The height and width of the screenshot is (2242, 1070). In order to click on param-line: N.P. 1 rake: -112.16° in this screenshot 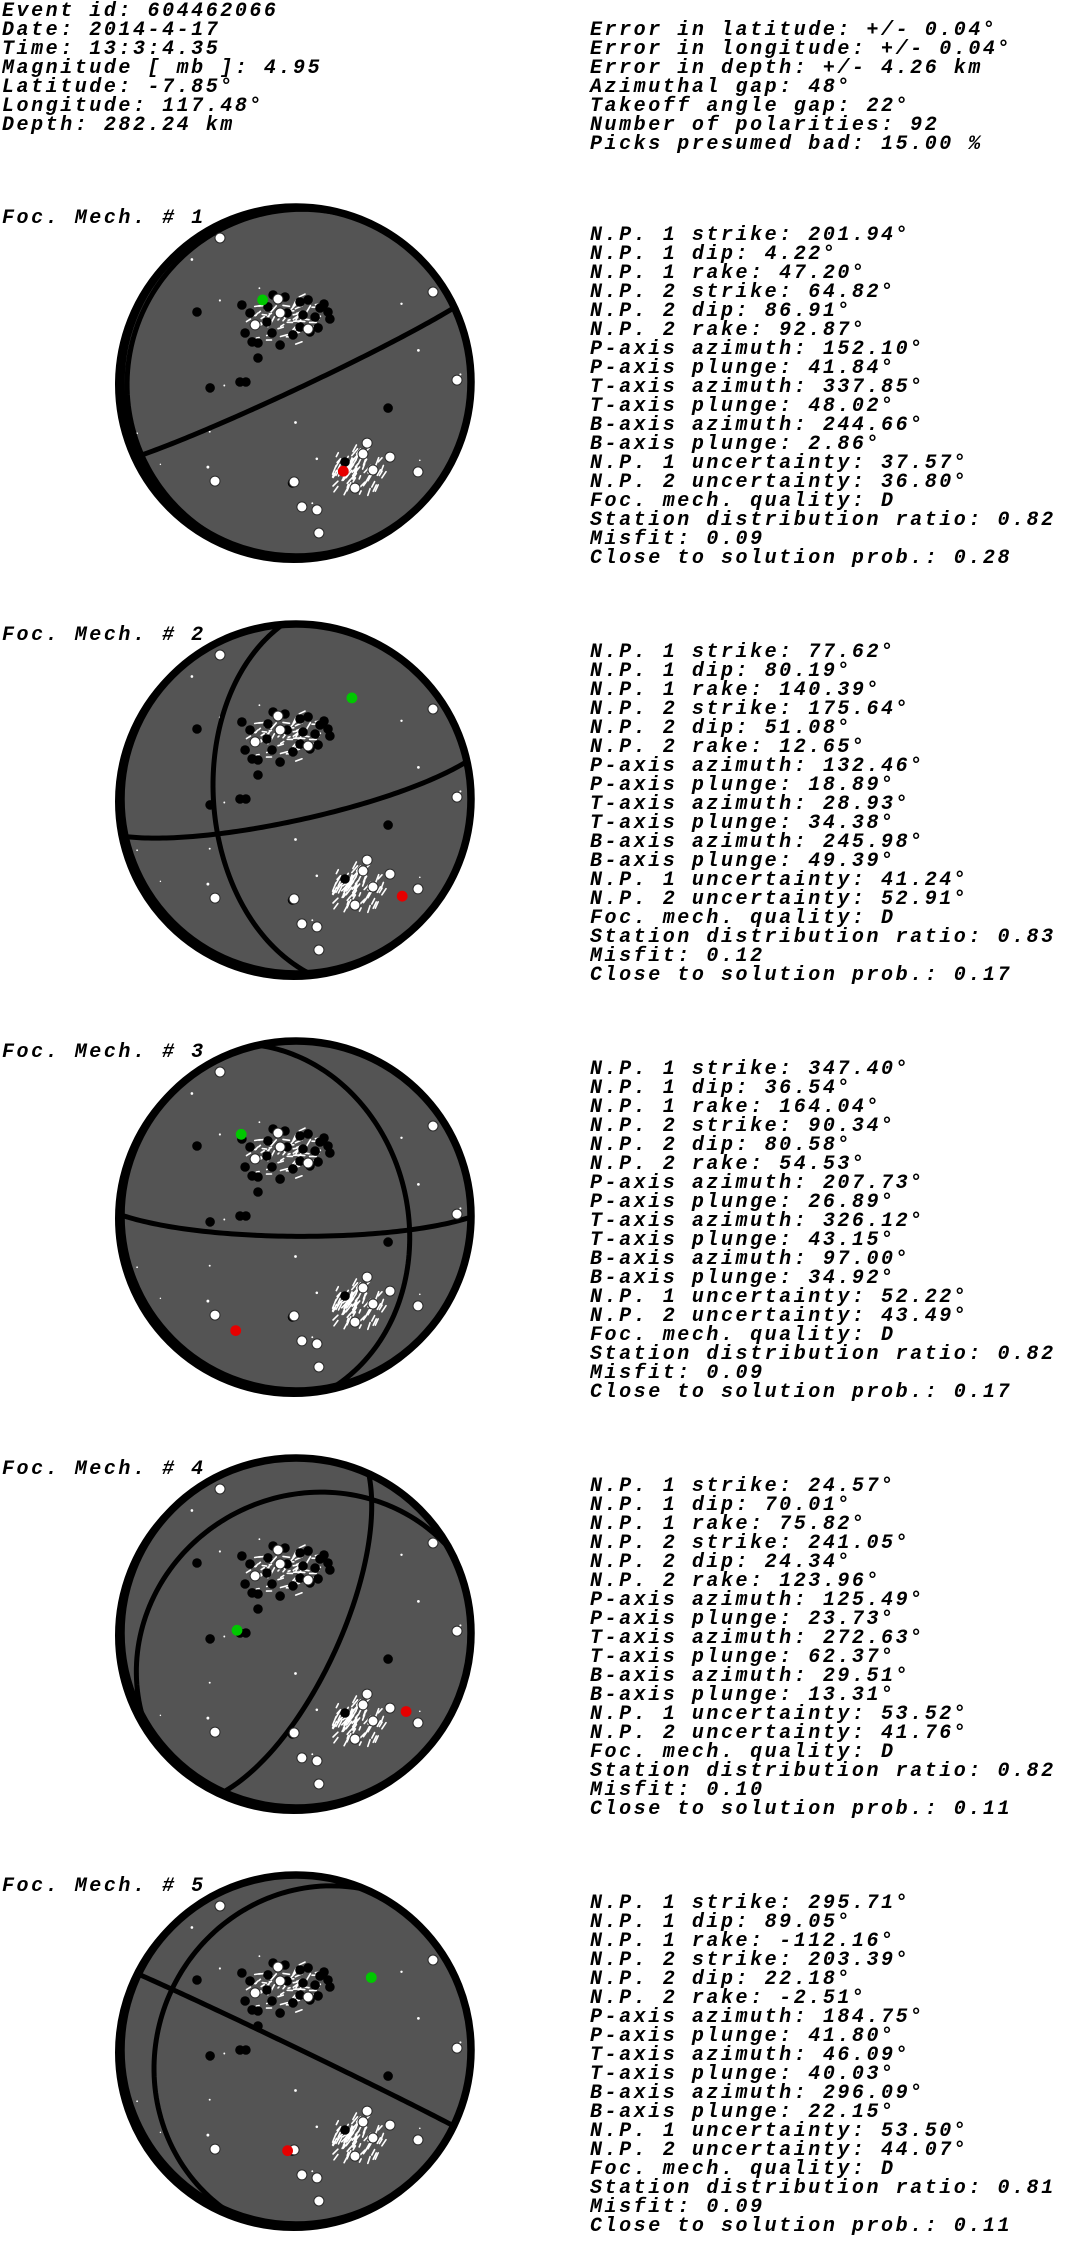, I will do `click(743, 1941)`.